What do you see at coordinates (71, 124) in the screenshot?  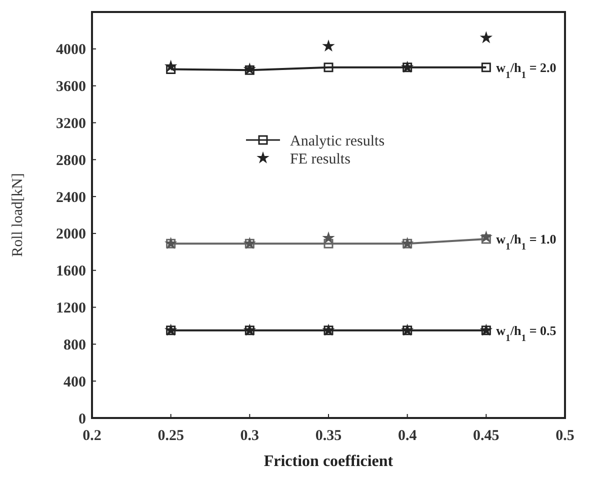 I see `y-tick-label: 3200` at bounding box center [71, 124].